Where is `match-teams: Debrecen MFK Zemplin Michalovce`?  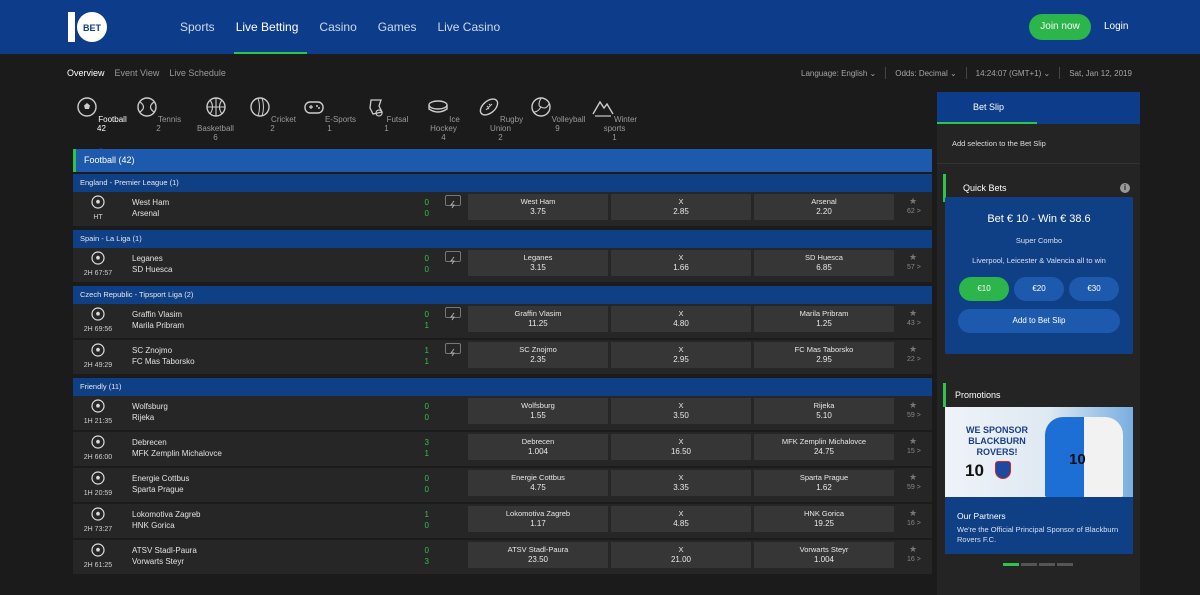
match-teams: Debrecen MFK Zemplin Michalovce is located at coordinates (177, 448).